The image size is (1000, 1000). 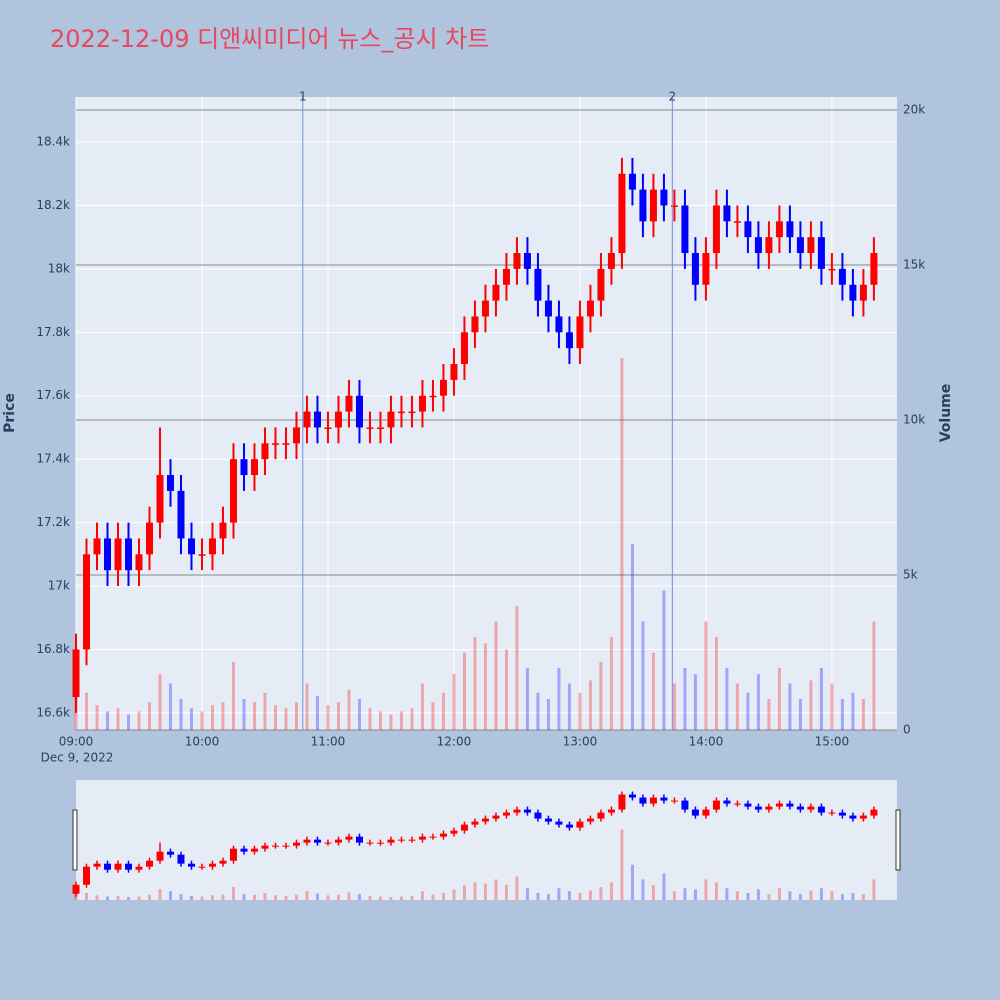 I want to click on y-tick-label: 16.6k, so click(x=53, y=712).